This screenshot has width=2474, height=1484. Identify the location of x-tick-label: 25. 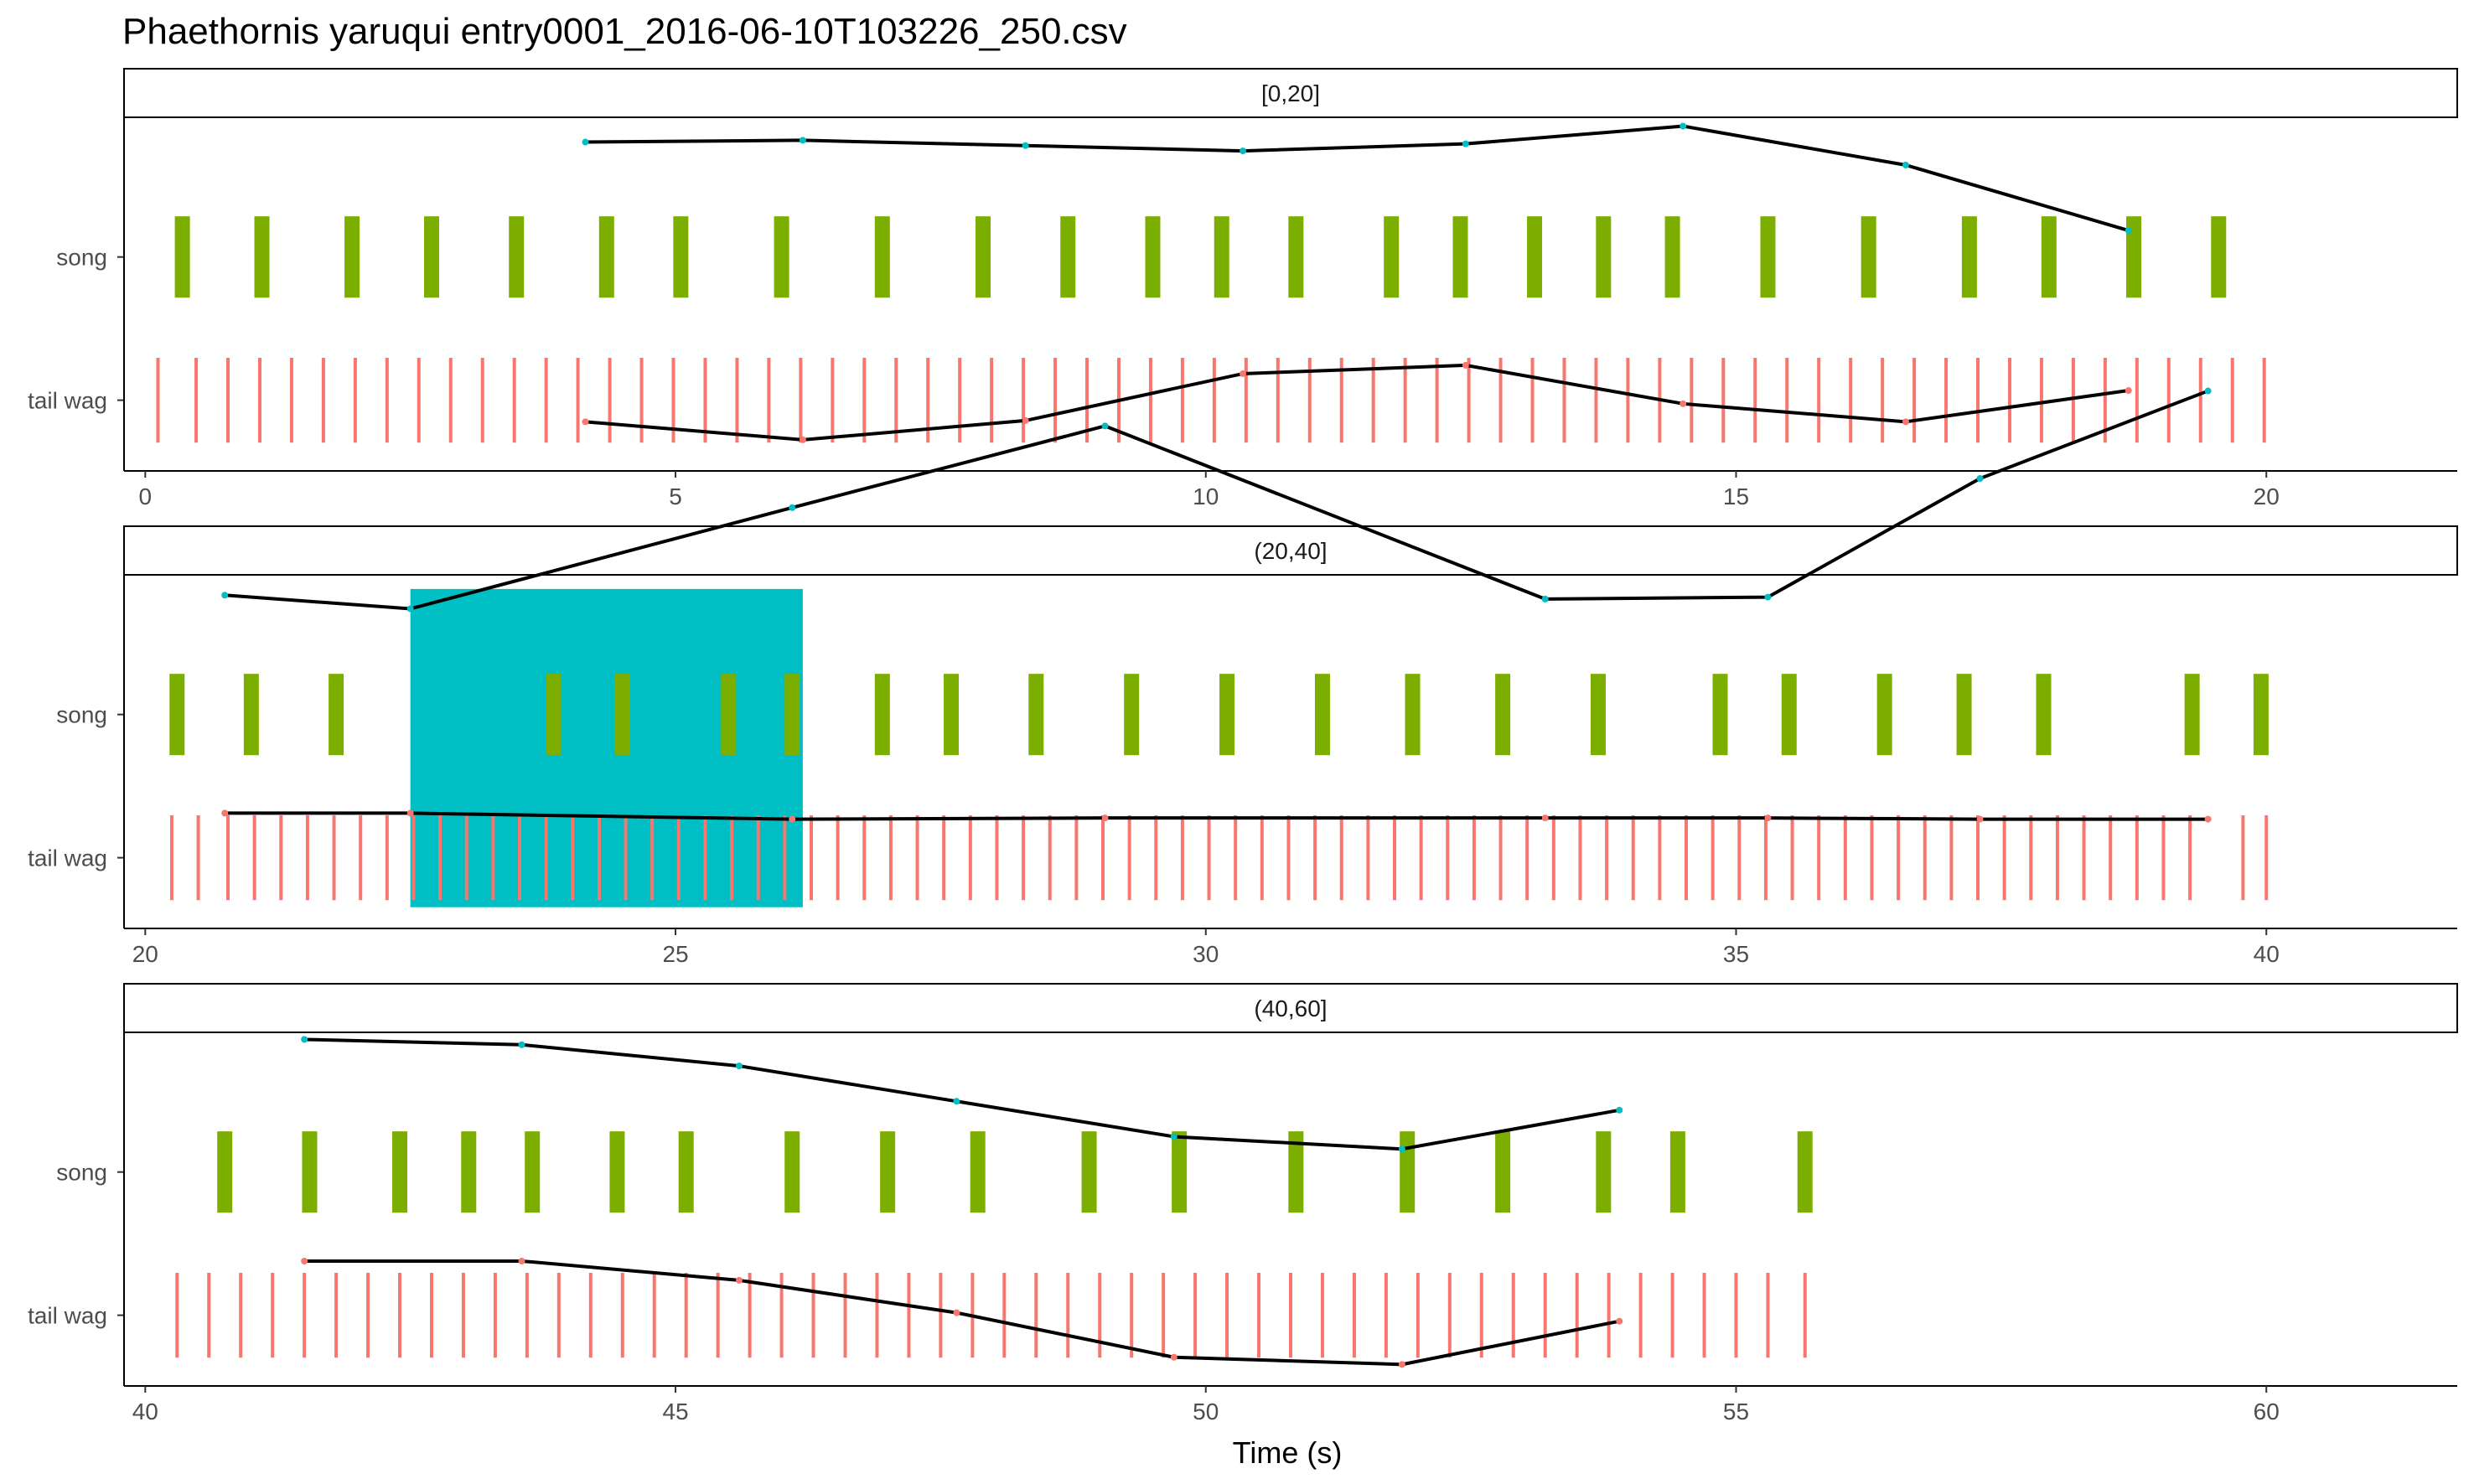
(675, 954).